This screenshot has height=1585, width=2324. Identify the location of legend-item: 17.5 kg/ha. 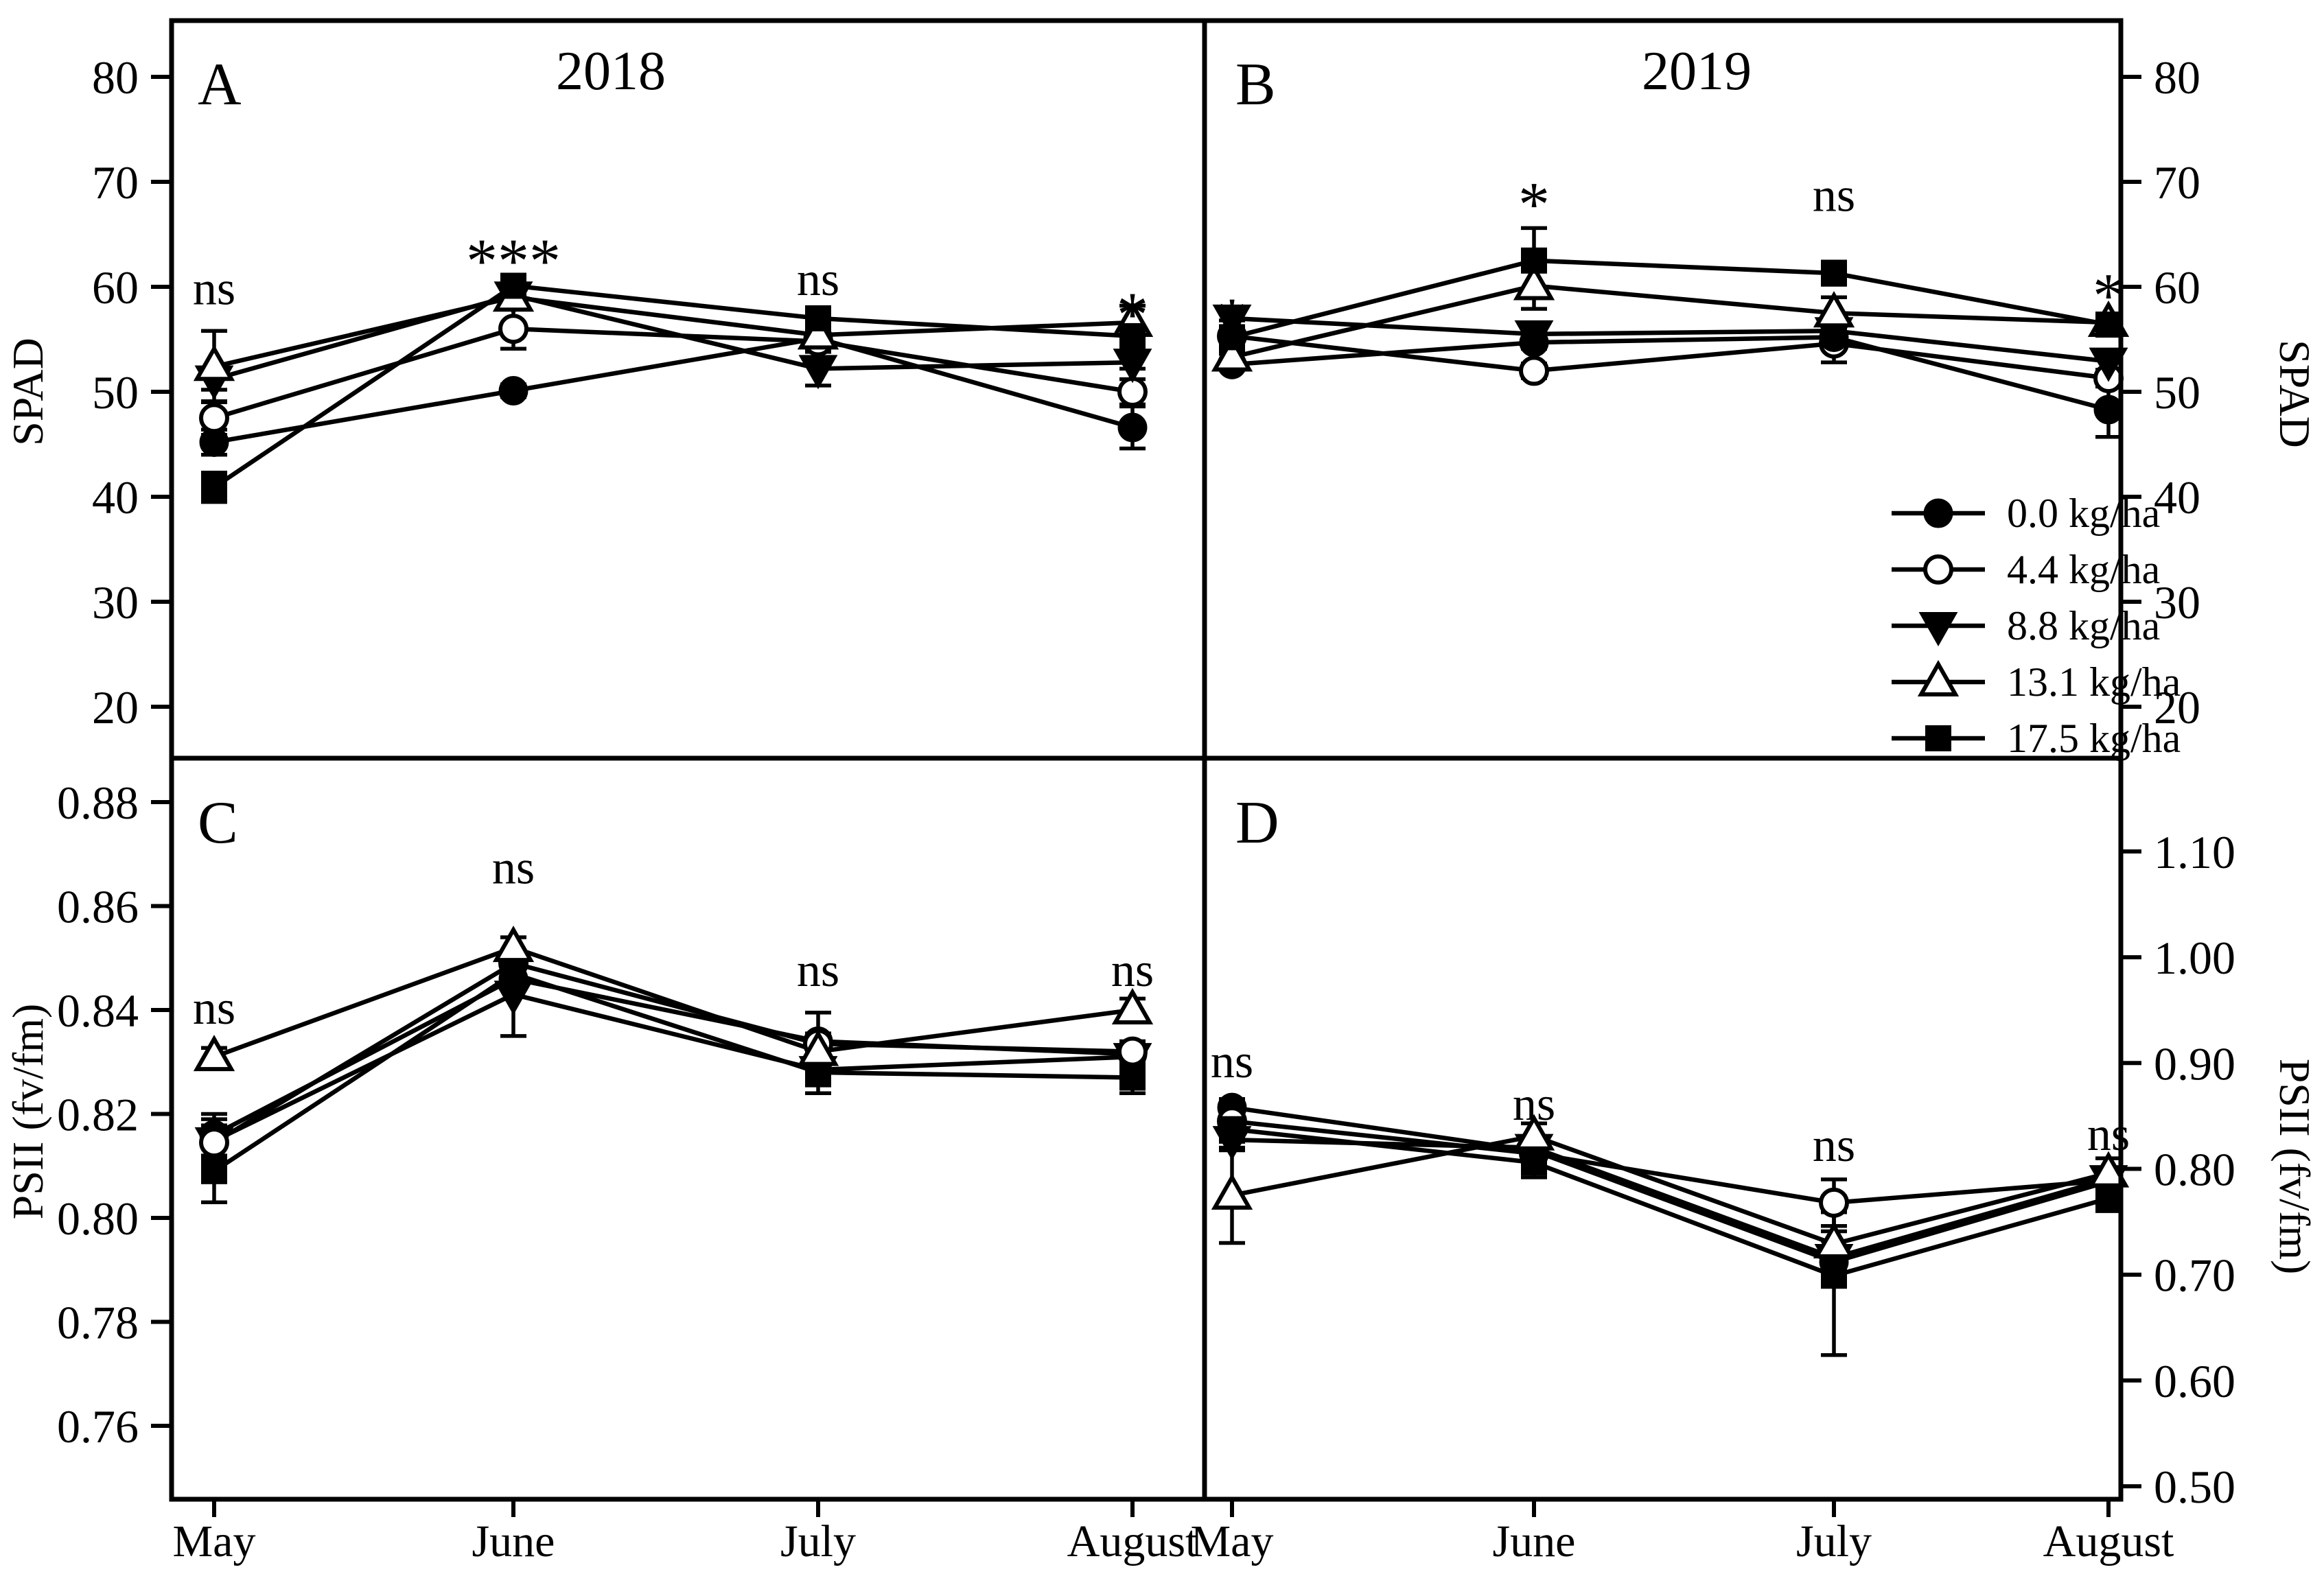
(2036, 739).